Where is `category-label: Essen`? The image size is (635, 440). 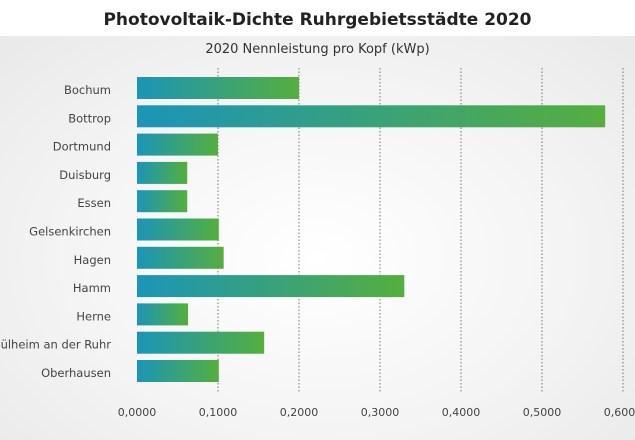 category-label: Essen is located at coordinates (94, 203).